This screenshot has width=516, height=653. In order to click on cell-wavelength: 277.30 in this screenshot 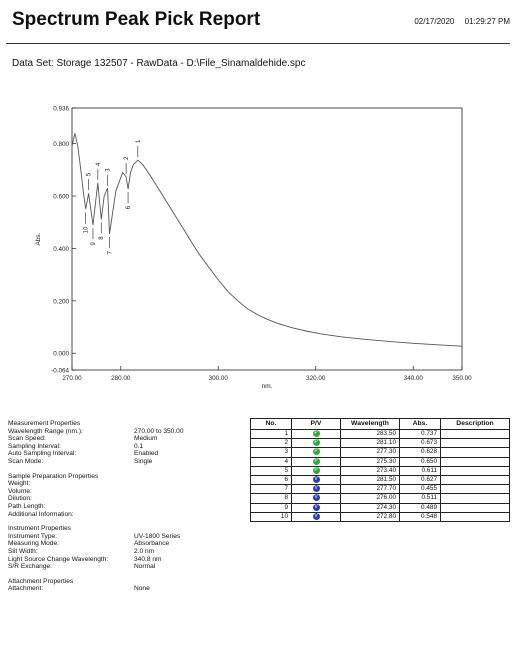, I will do `click(370, 452)`.